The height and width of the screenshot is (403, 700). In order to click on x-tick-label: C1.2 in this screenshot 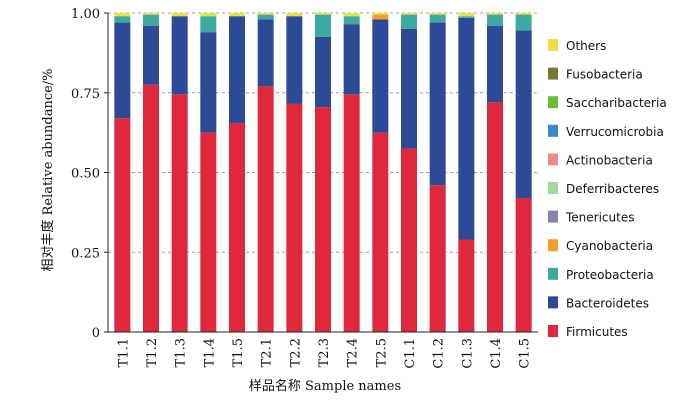, I will do `click(439, 353)`.